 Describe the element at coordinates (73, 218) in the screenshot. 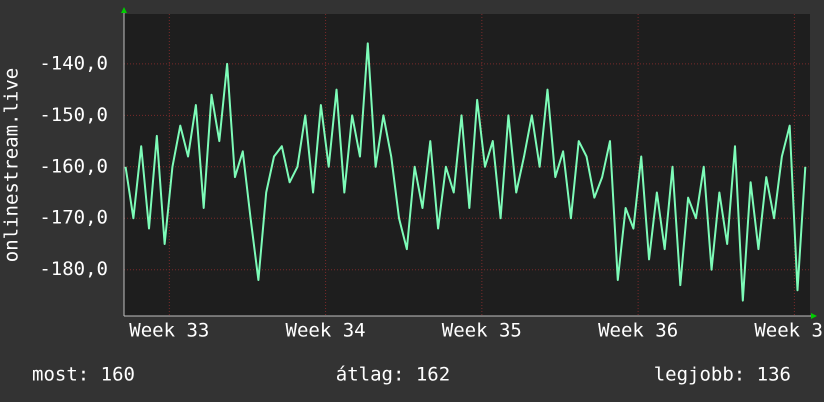

I see `y-tick-label: -170,0` at that location.